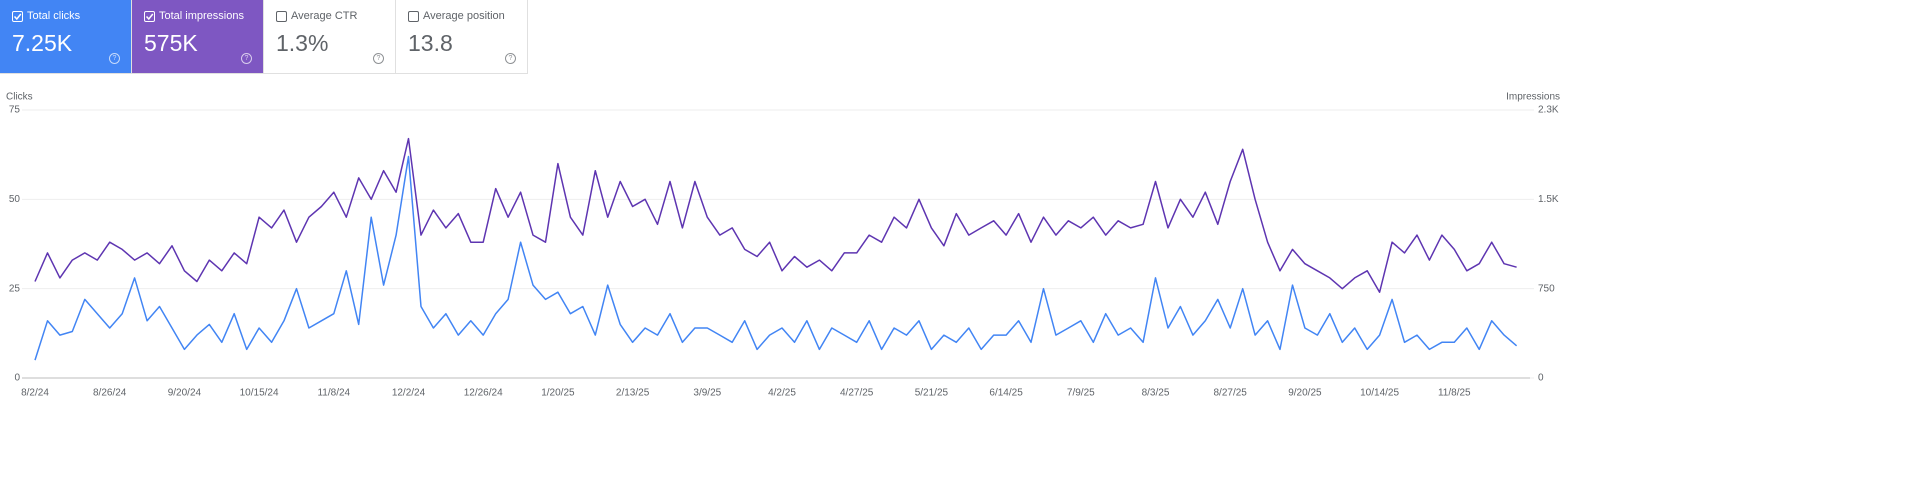 This screenshot has width=1920, height=500. Describe the element at coordinates (110, 393) in the screenshot. I see `x-tick-label: 8/26/24` at that location.